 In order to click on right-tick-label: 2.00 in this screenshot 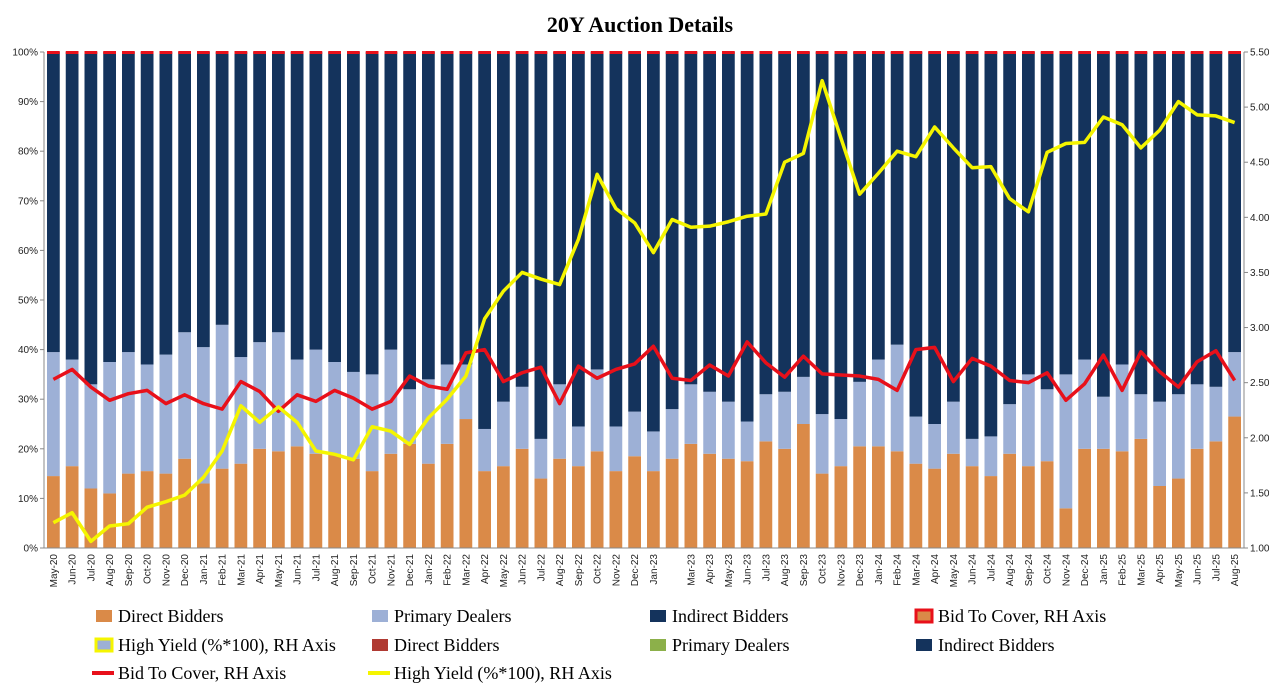, I will do `click(1260, 438)`.